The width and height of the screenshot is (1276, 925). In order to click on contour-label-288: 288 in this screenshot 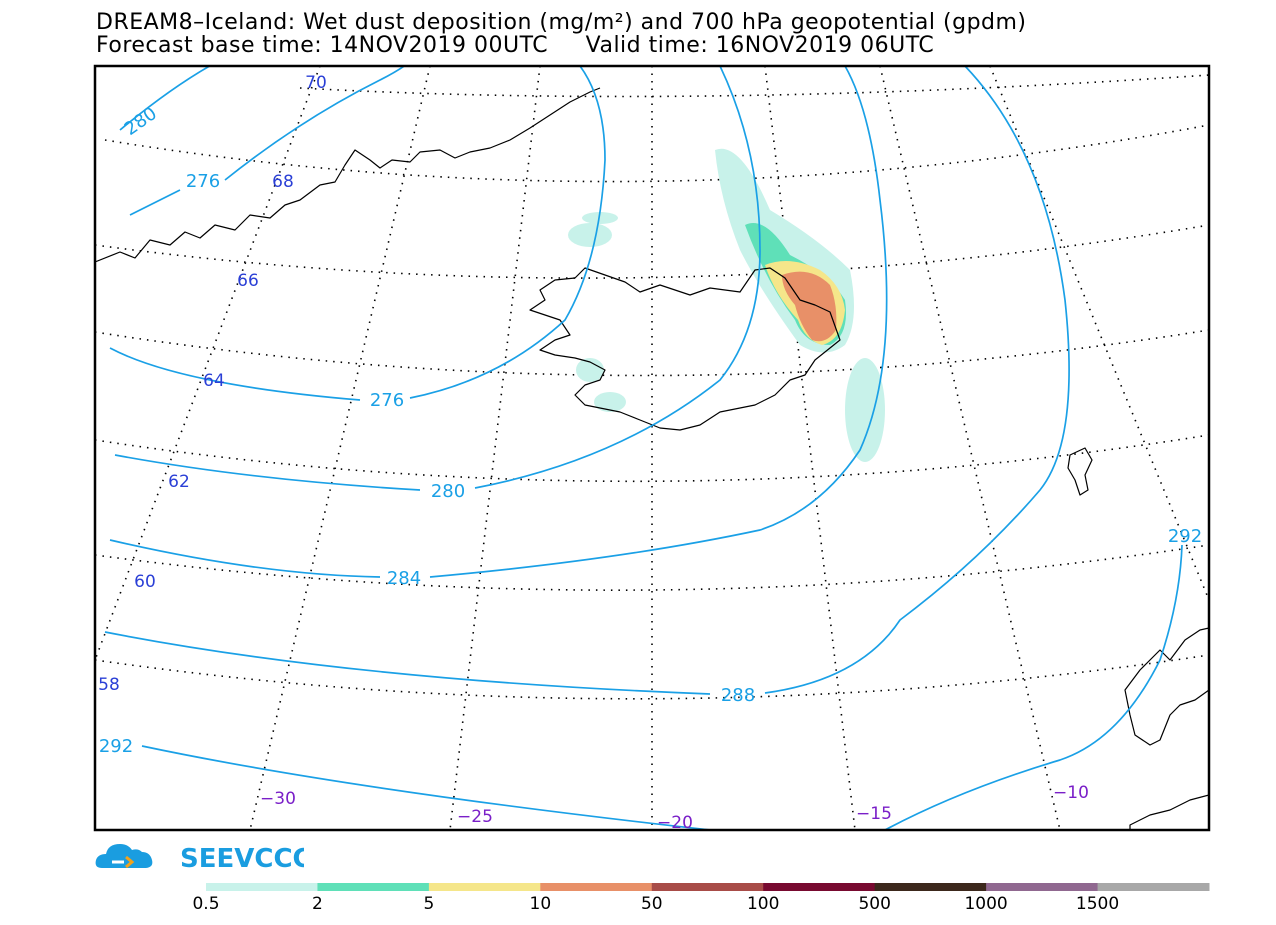, I will do `click(738, 695)`.